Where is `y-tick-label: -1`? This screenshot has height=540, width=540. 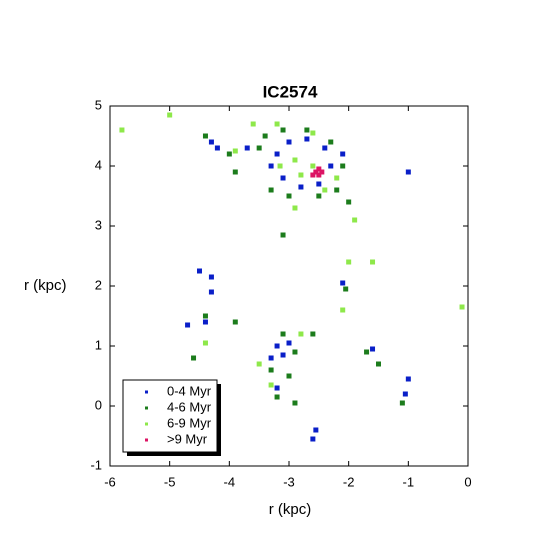
y-tick-label: -1 is located at coordinates (96, 464).